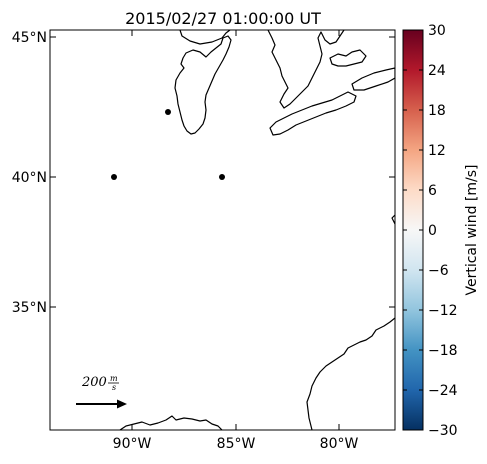  I want to click on lat-label-45: 45°N, so click(29, 38).